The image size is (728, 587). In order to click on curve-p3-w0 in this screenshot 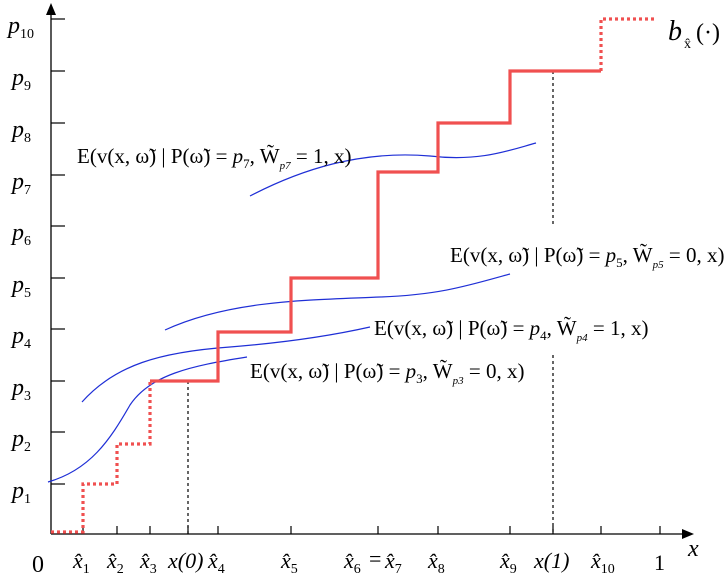, I will do `click(147, 419)`.